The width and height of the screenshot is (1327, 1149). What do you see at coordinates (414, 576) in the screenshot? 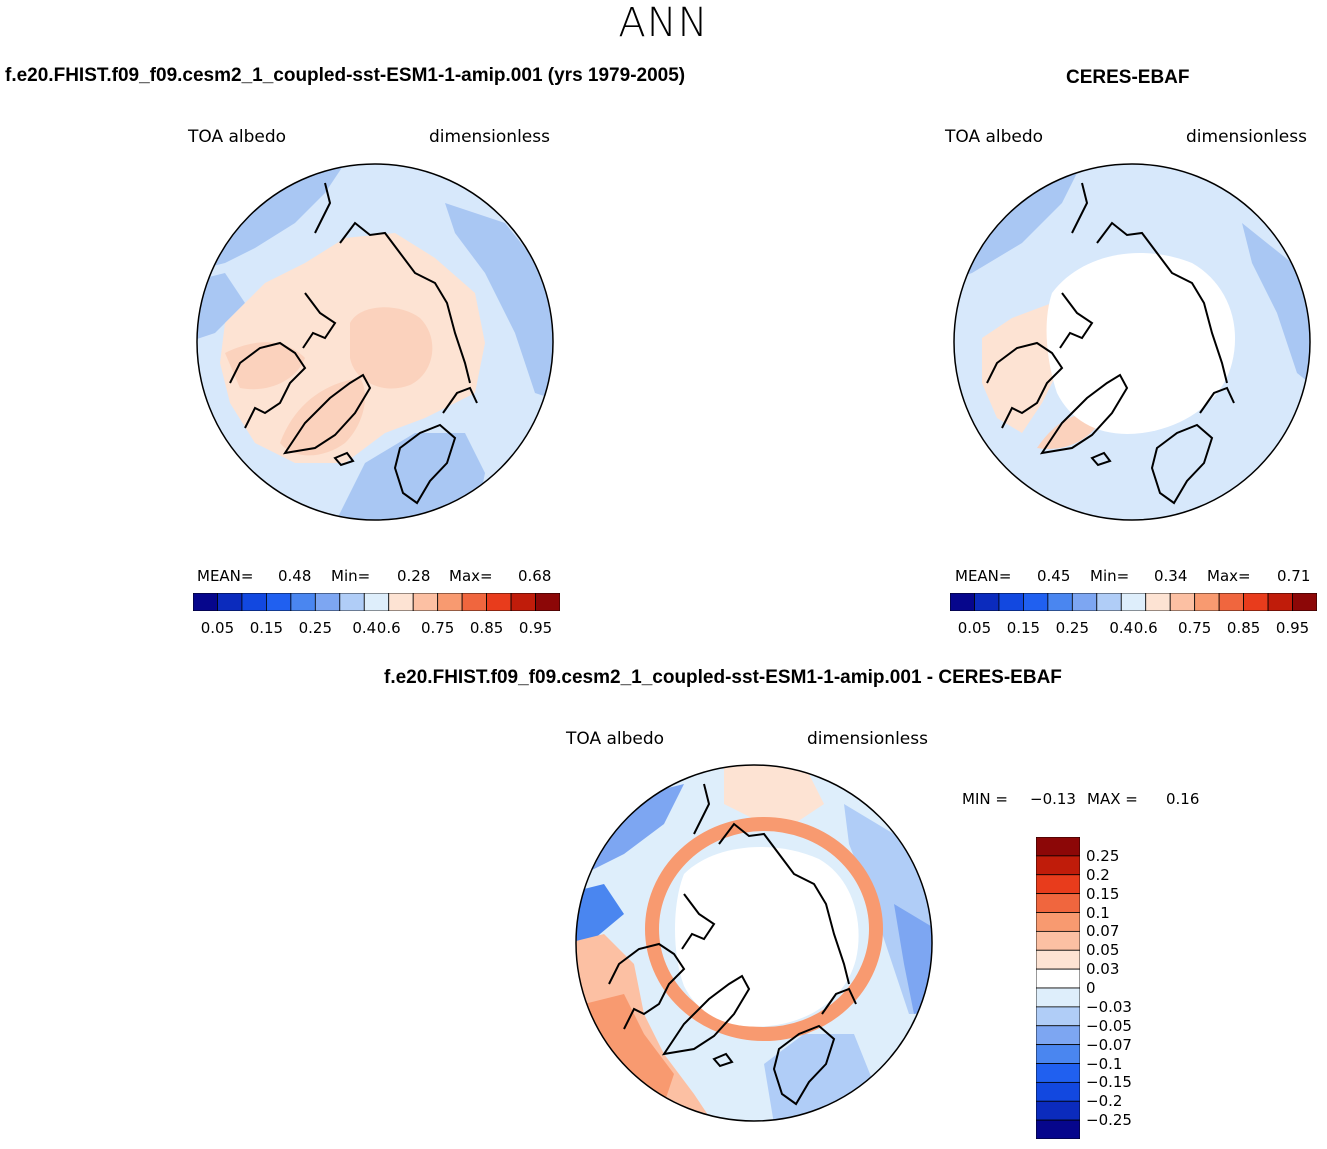
I see `model-min-value: 0.28` at bounding box center [414, 576].